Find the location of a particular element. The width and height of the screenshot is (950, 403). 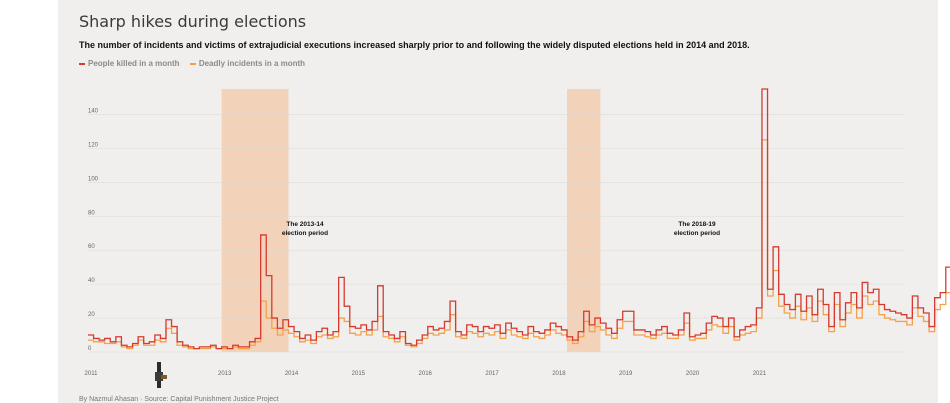

x-tick-2013: 2013 is located at coordinates (225, 374).